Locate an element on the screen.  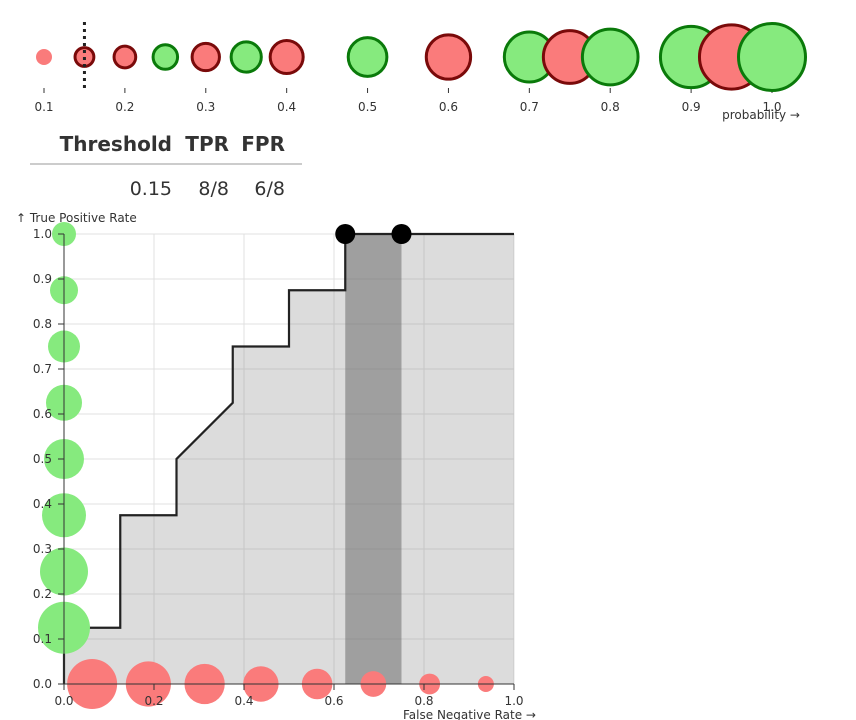
x-tick-label: 0.6 is located at coordinates (333, 701).